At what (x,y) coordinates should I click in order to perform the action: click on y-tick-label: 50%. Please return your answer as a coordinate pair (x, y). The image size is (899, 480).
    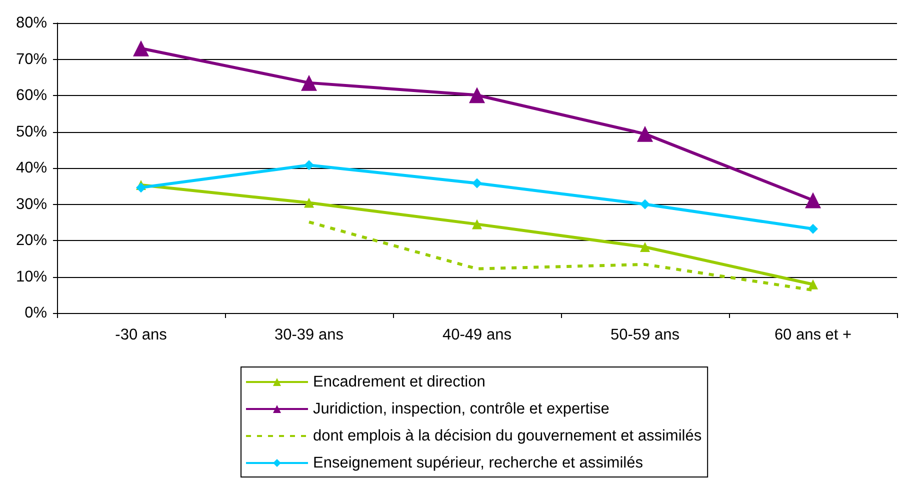
    Looking at the image, I should click on (32, 131).